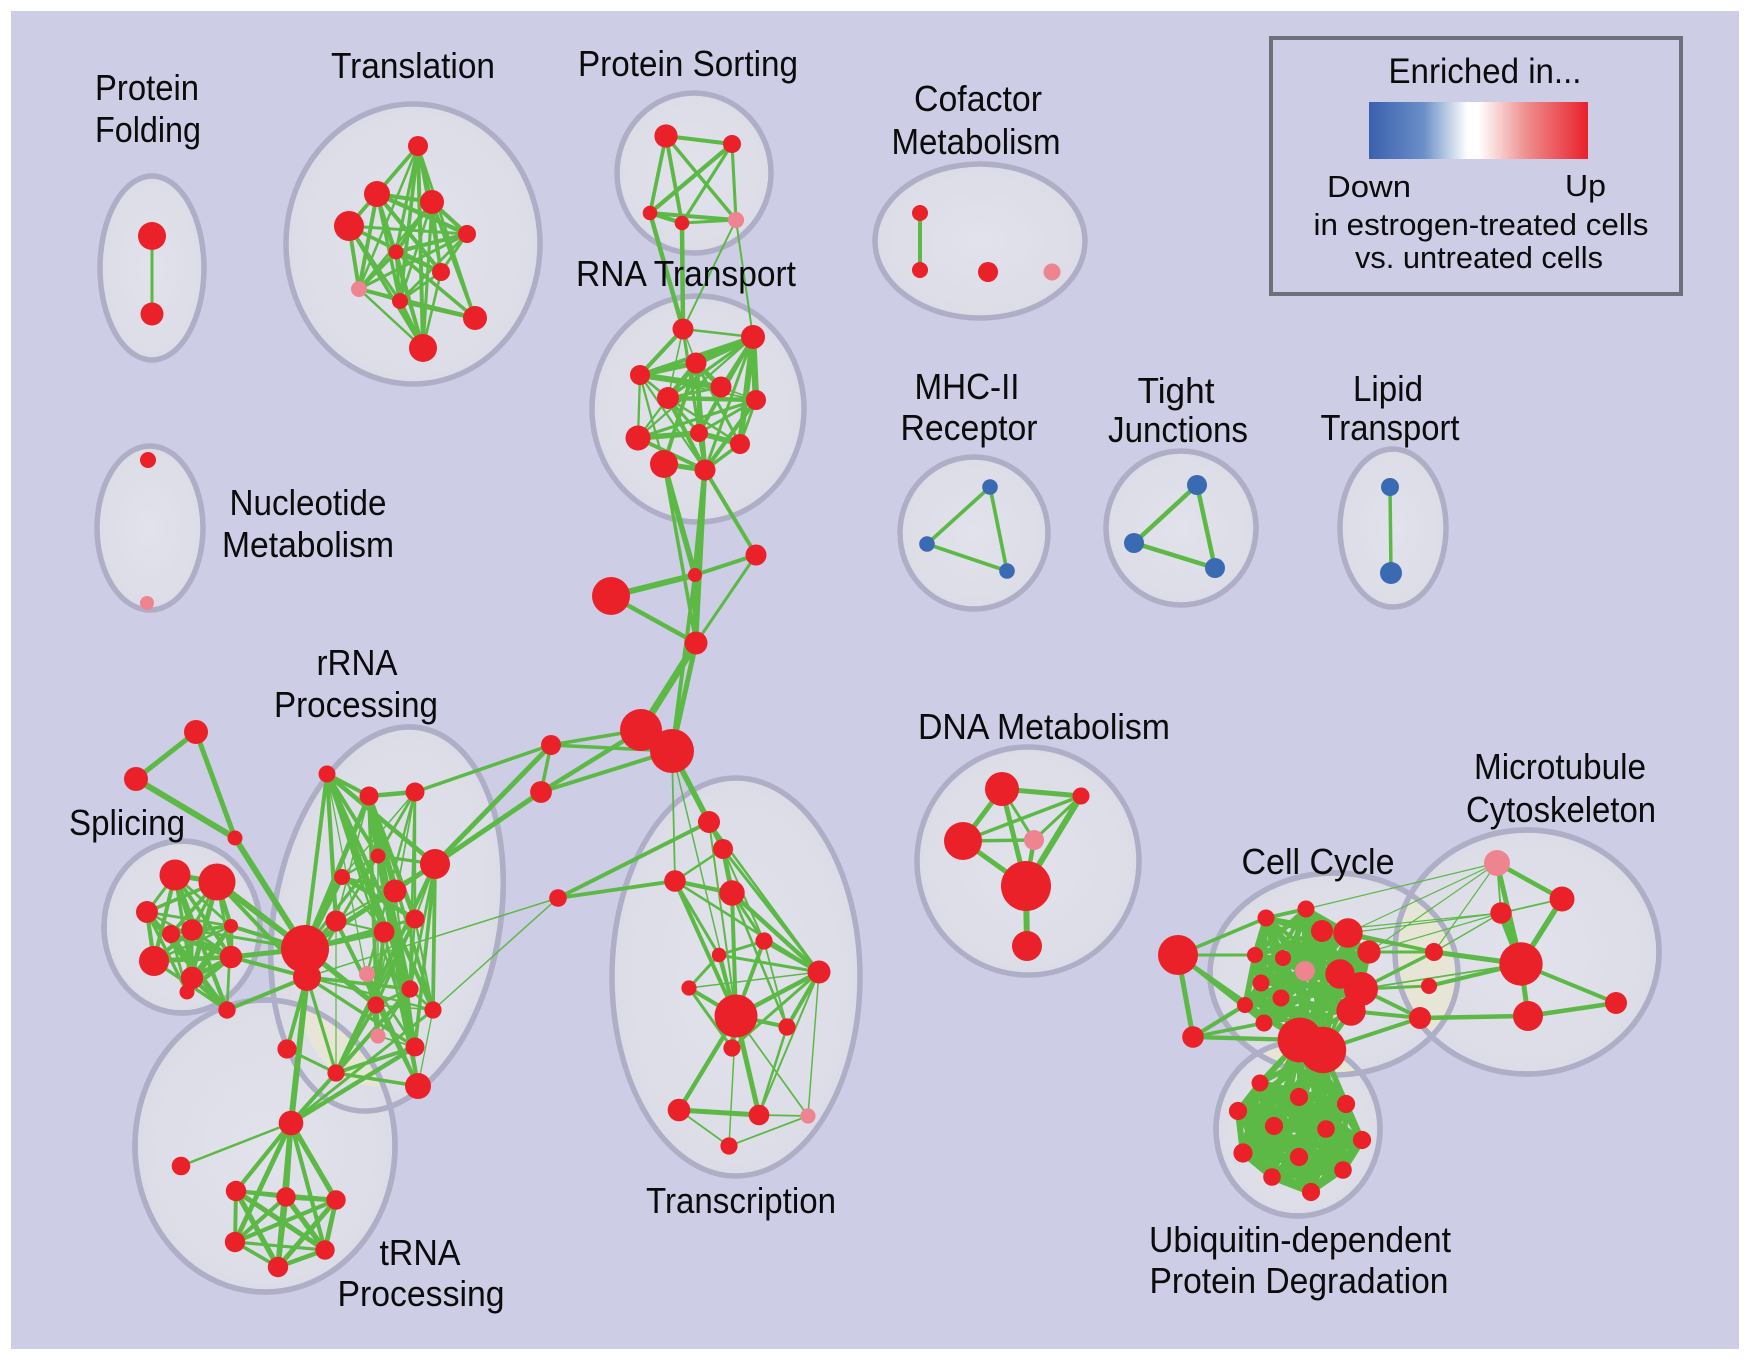 This screenshot has height=1365, width=1750. What do you see at coordinates (127, 822) in the screenshot?
I see `svg-text: Splicing` at bounding box center [127, 822].